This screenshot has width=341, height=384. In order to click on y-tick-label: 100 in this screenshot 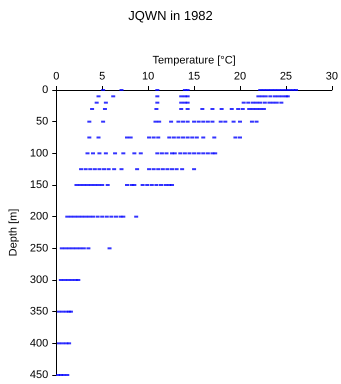, I will do `click(39, 153)`.